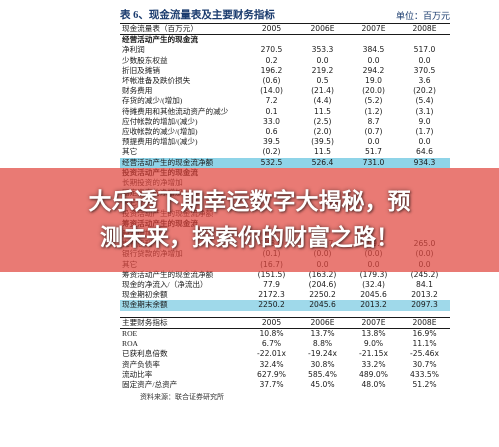  What do you see at coordinates (322, 305) in the screenshot?
I see `value-cell: 2045.6` at bounding box center [322, 305].